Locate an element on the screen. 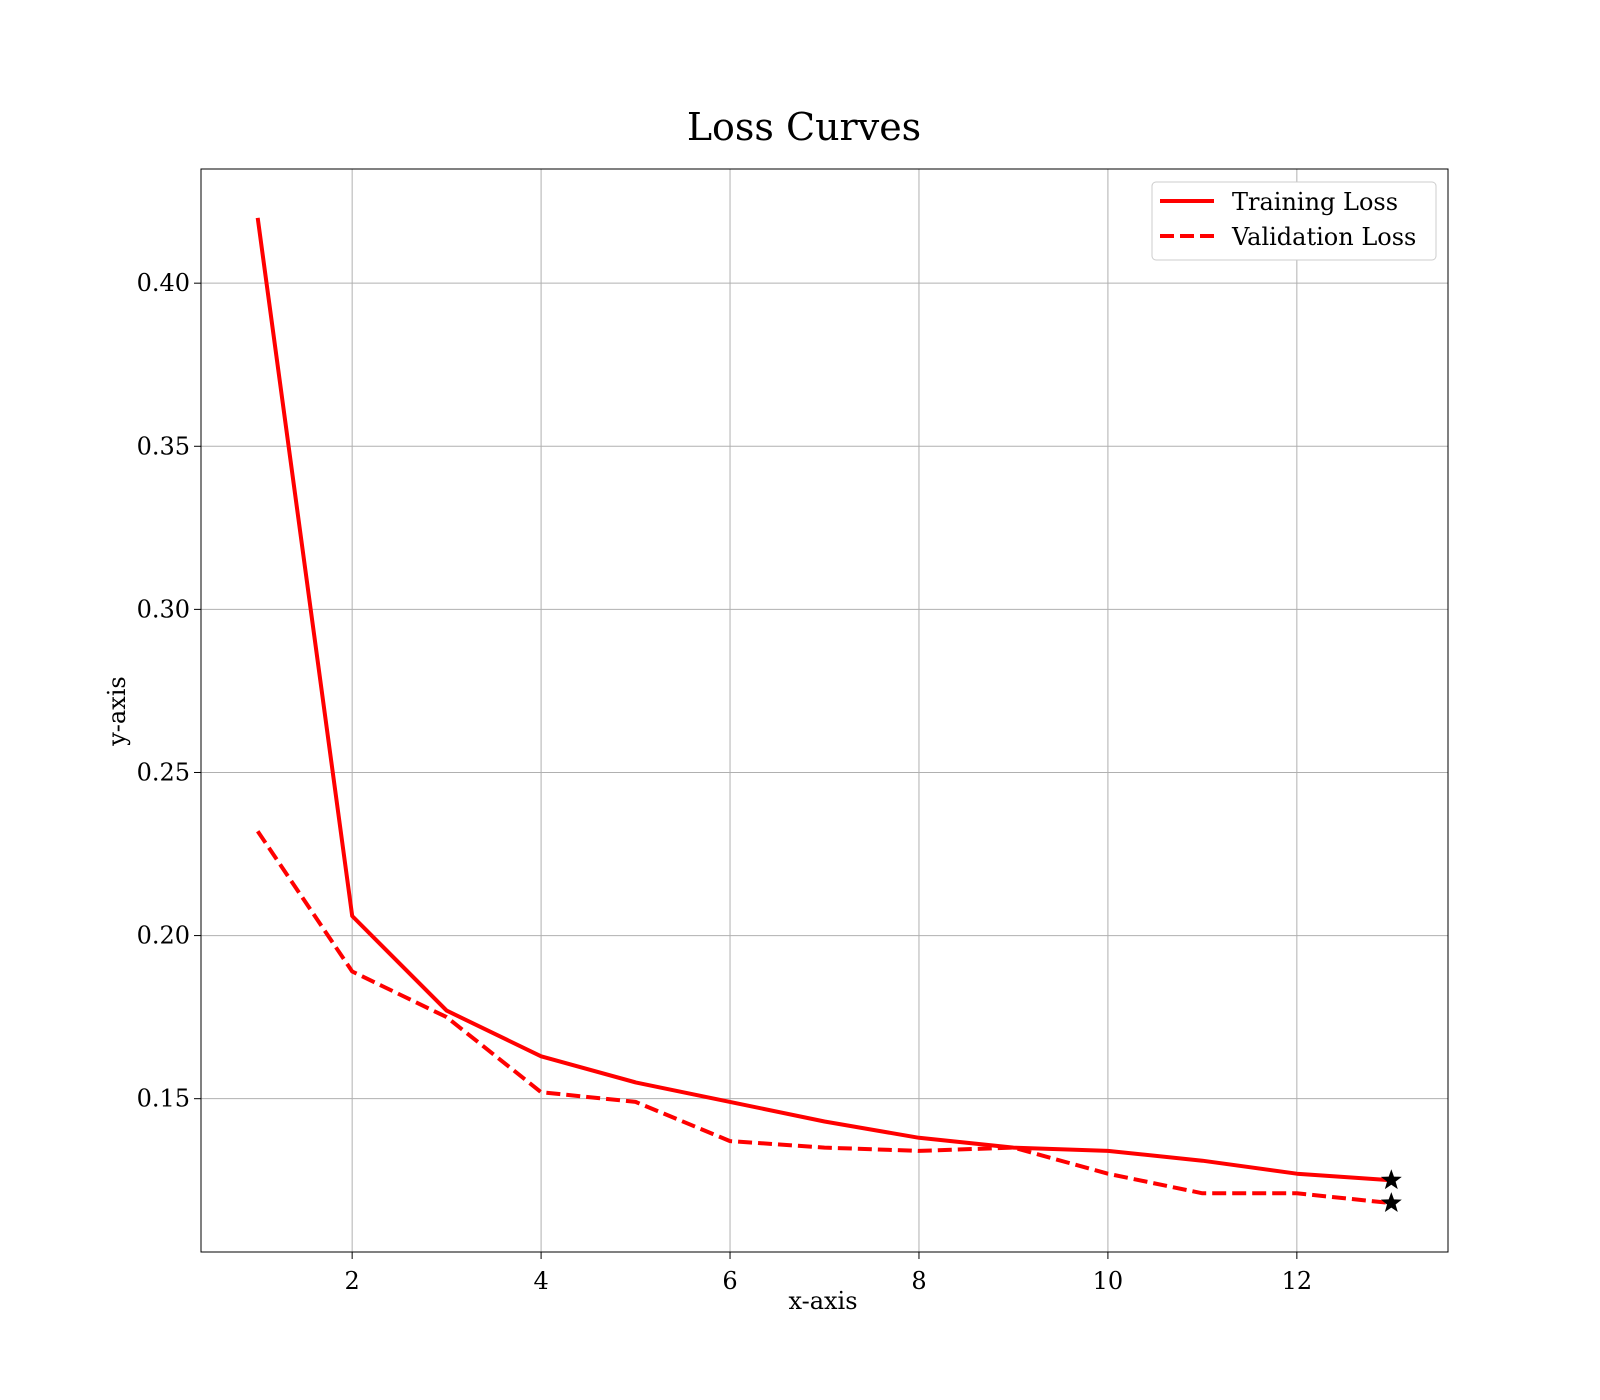 This screenshot has width=1600, height=1400. x-tick-label: 10 is located at coordinates (1108, 1281).